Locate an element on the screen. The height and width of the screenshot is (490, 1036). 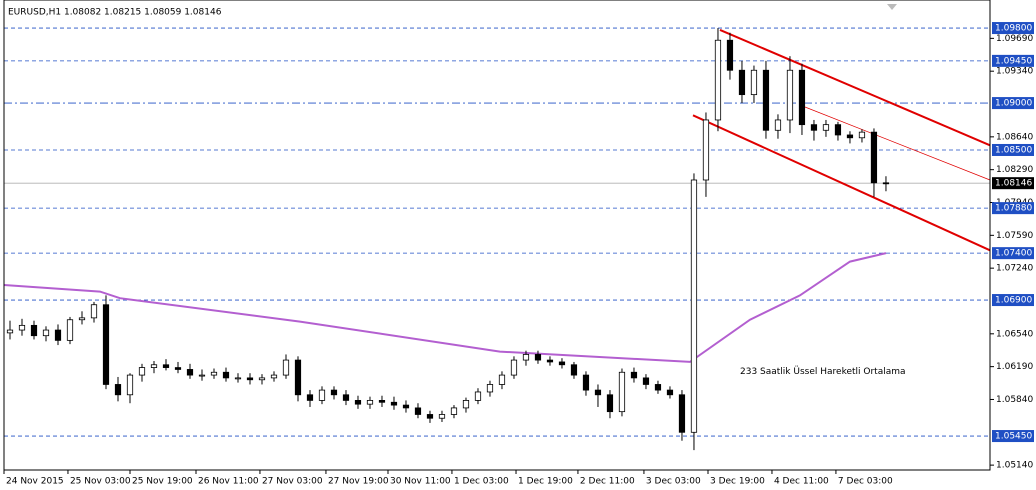
y-tick-label: 1.07590 is located at coordinates (1014, 236).